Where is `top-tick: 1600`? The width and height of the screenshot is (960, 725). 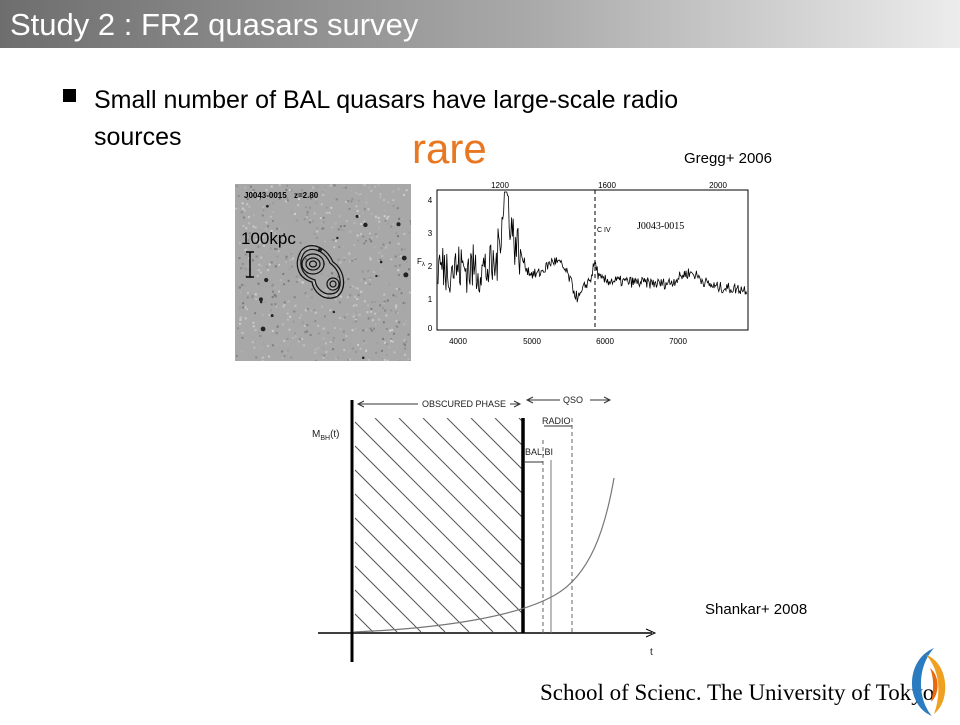 top-tick: 1600 is located at coordinates (607, 185).